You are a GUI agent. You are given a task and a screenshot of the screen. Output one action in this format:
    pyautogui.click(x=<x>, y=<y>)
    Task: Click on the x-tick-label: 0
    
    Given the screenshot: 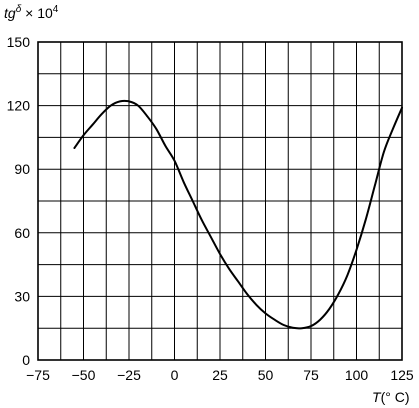 What is the action you would take?
    pyautogui.click(x=175, y=375)
    